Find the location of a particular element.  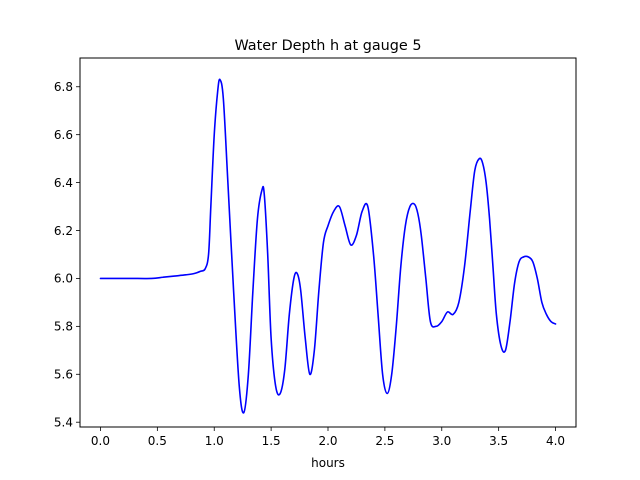

y-tick-label: 6.8 is located at coordinates (63, 87).